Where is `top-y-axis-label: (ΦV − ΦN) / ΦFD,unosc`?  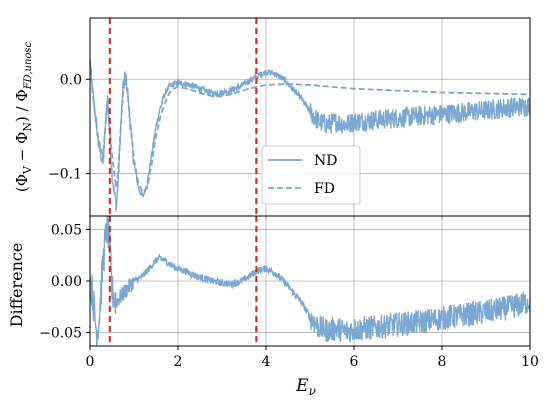
top-y-axis-label: (ΦV − ΦN) / ΦFD,unosc is located at coordinates (23, 116).